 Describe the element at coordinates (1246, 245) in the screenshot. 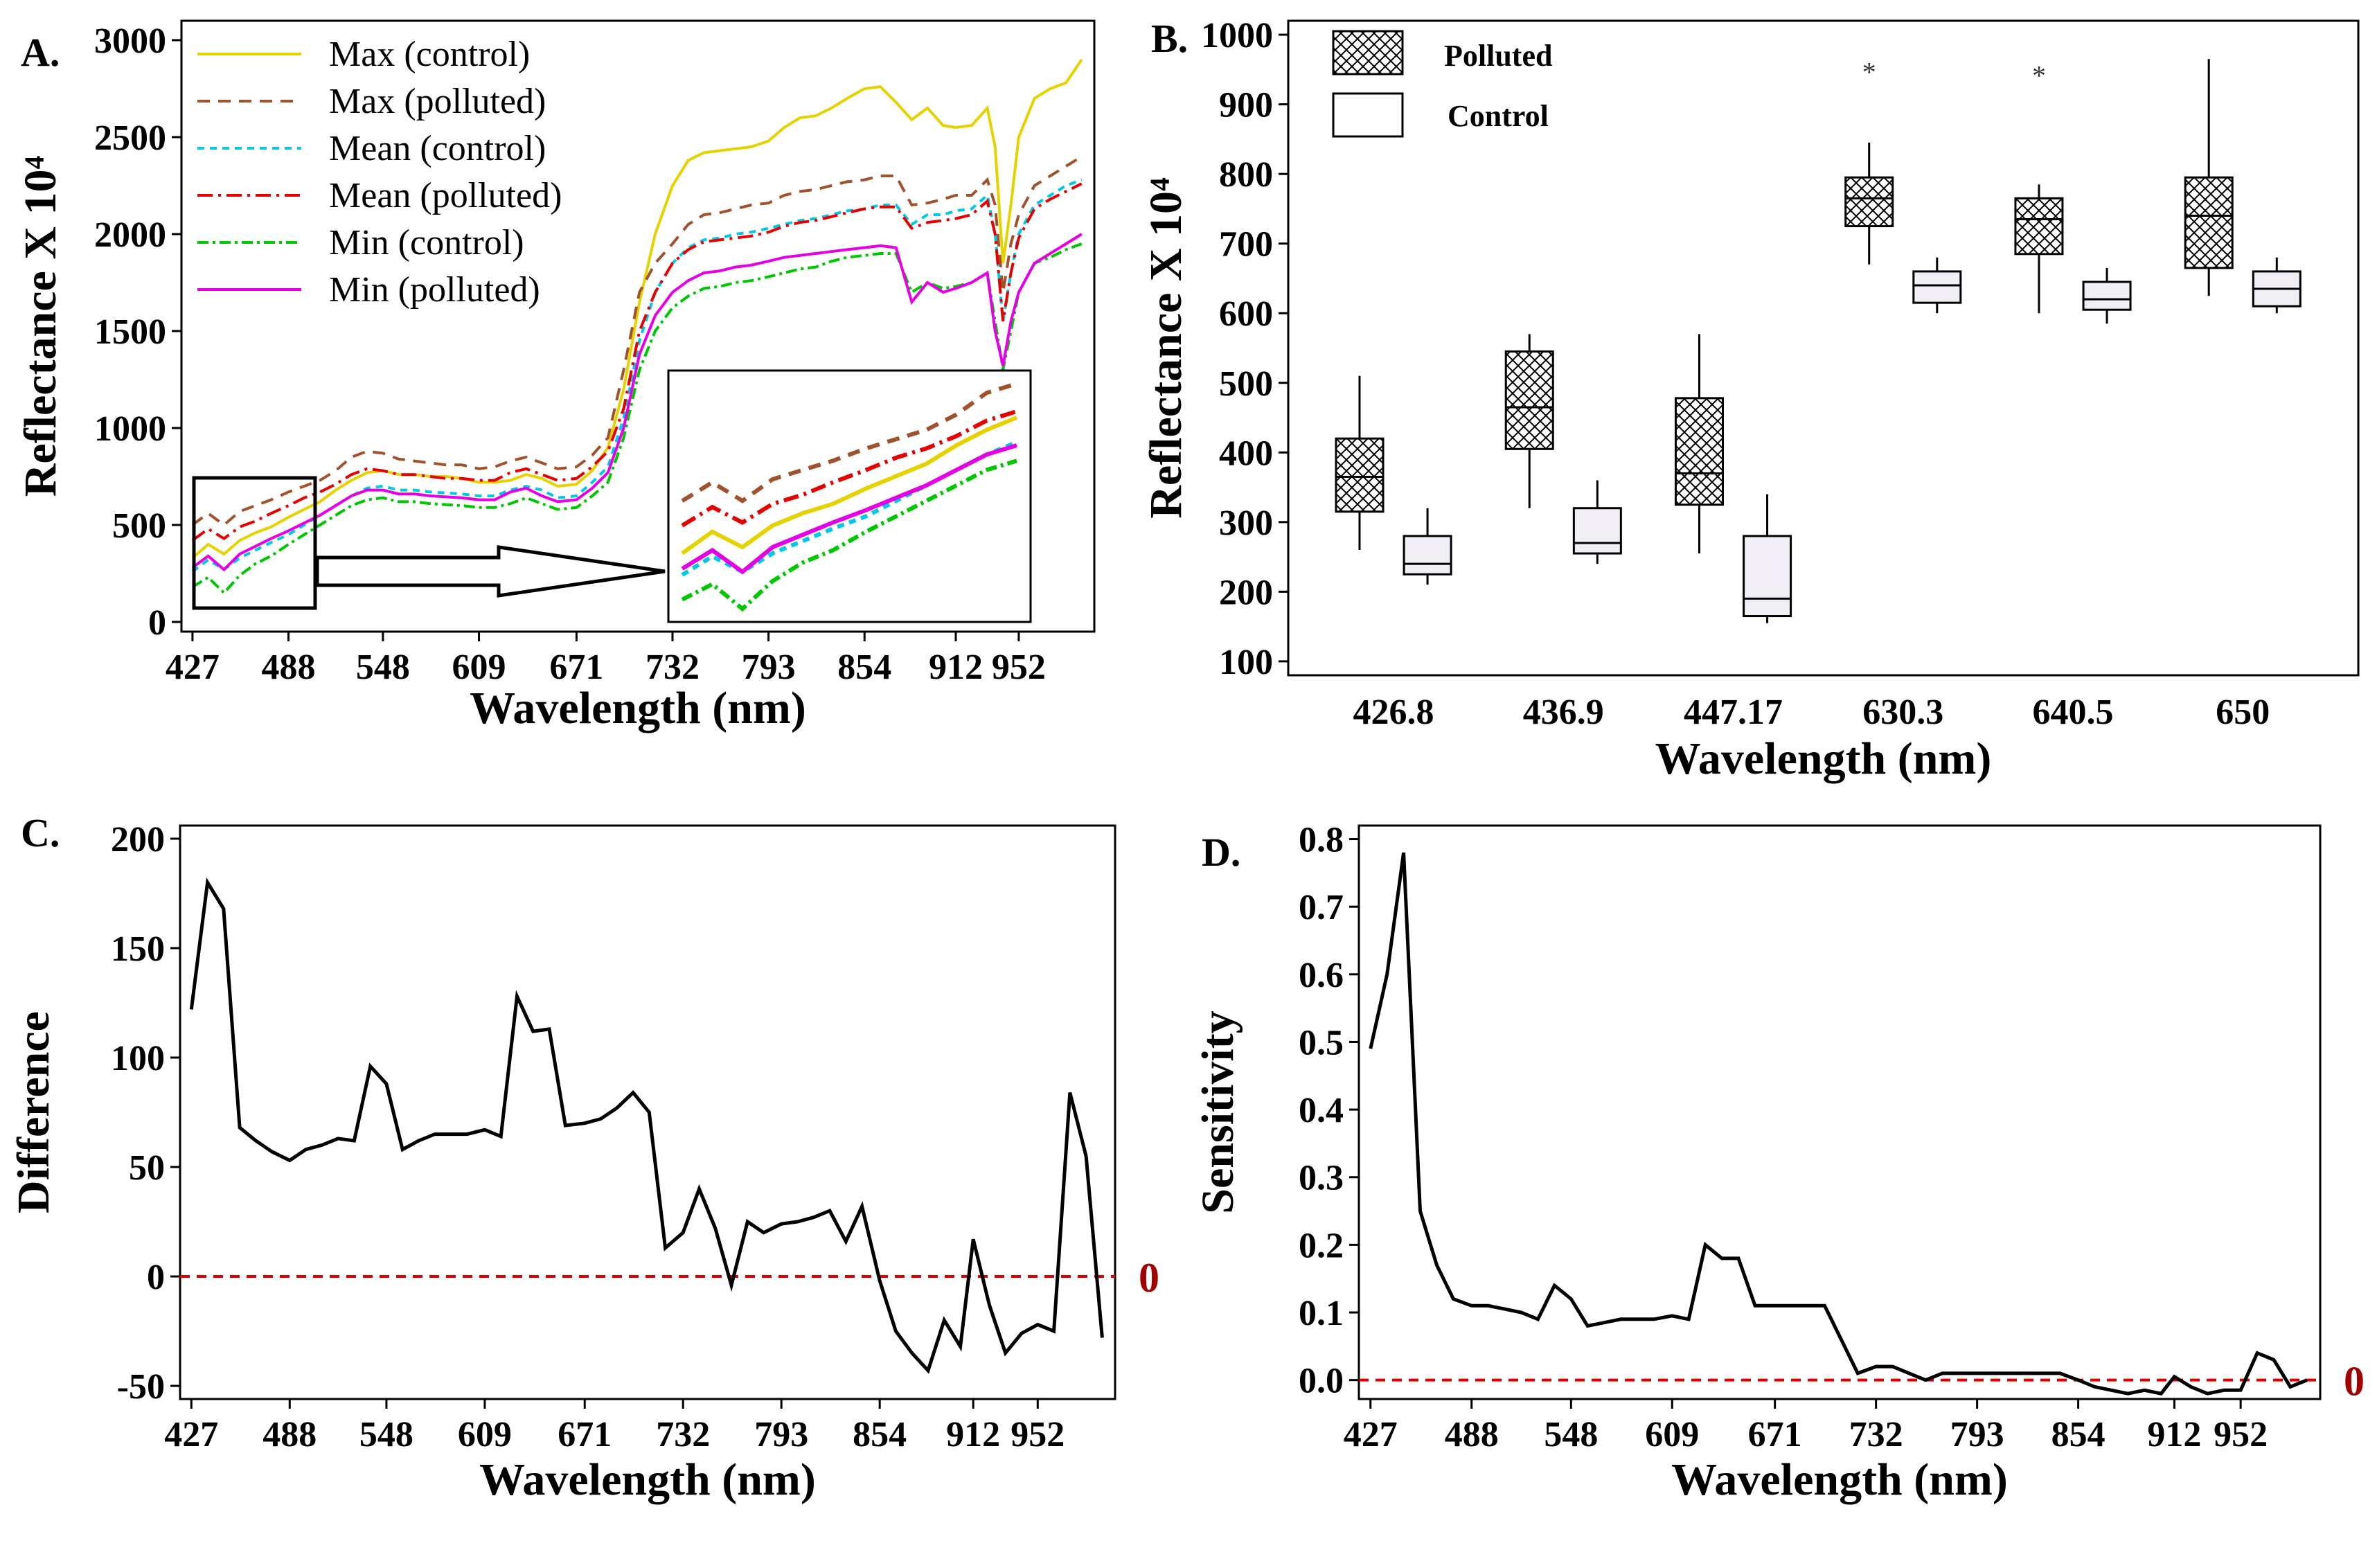

I see `panel-b-ytick-label: 700` at that location.